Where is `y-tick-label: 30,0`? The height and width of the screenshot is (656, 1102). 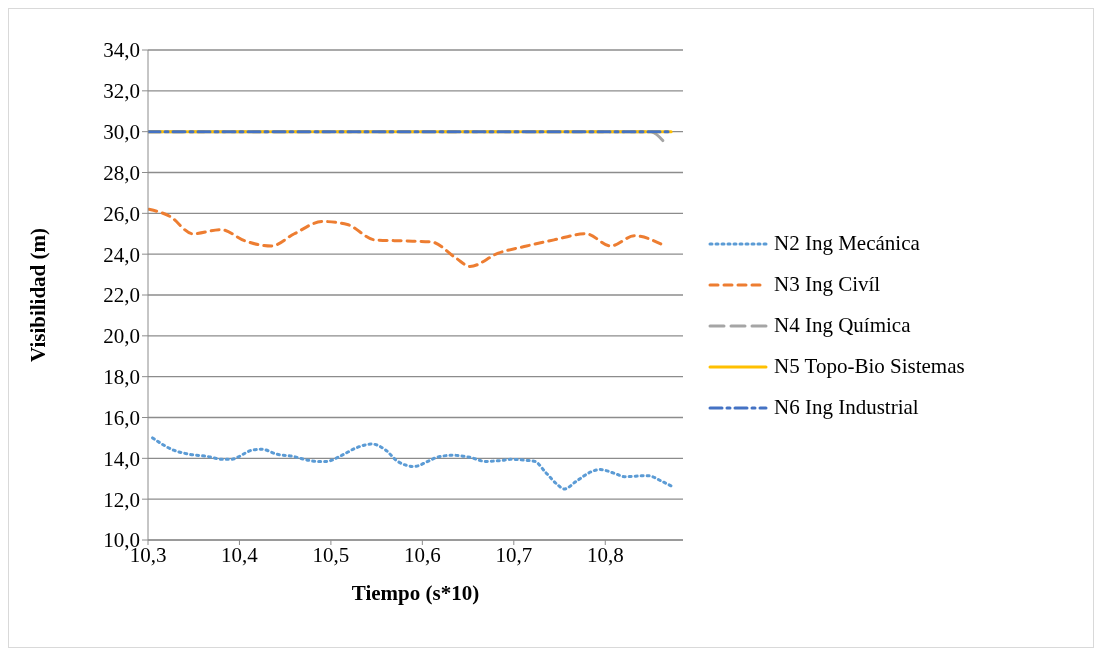
y-tick-label: 30,0 is located at coordinates (121, 132).